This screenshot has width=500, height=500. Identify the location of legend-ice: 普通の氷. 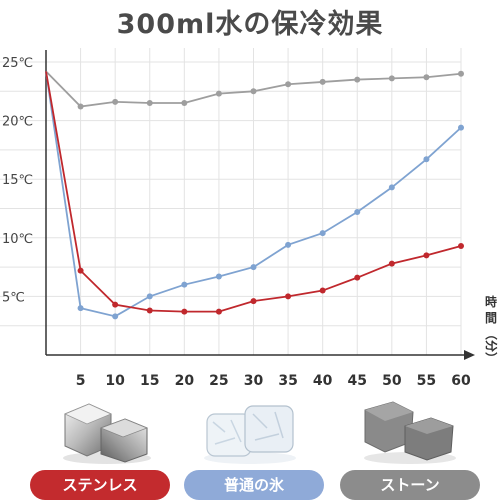
(254, 485).